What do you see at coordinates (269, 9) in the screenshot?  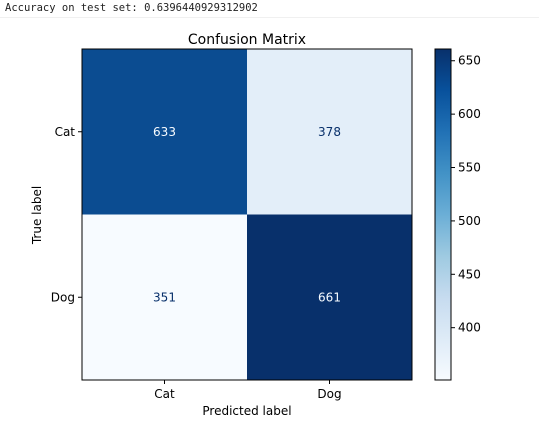 I see `cell-output-text: Accuracy on test set: 0.6396440929312902` at bounding box center [269, 9].